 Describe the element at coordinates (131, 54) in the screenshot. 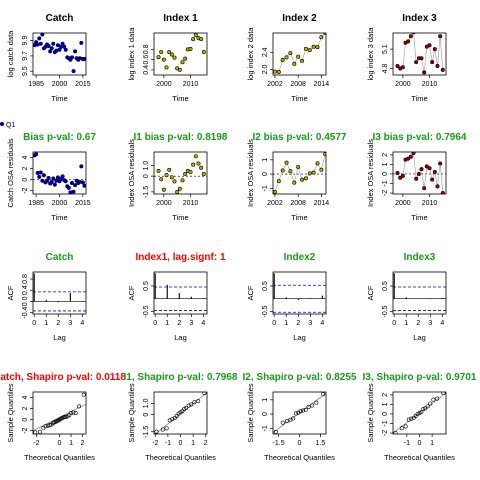

I see `y-axis-label: log index 1 data` at that location.